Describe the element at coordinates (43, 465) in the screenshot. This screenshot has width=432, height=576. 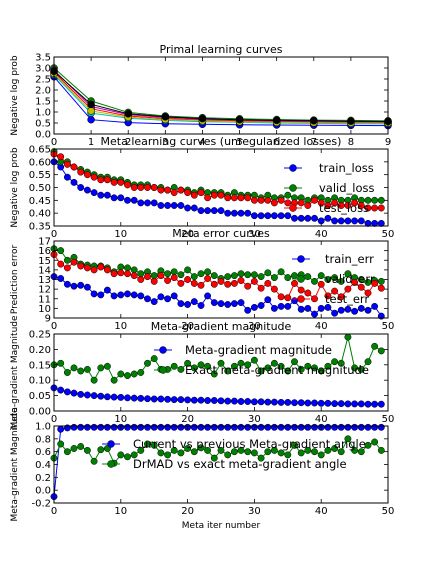
I see `y-tick-label: 0.4` at that location.